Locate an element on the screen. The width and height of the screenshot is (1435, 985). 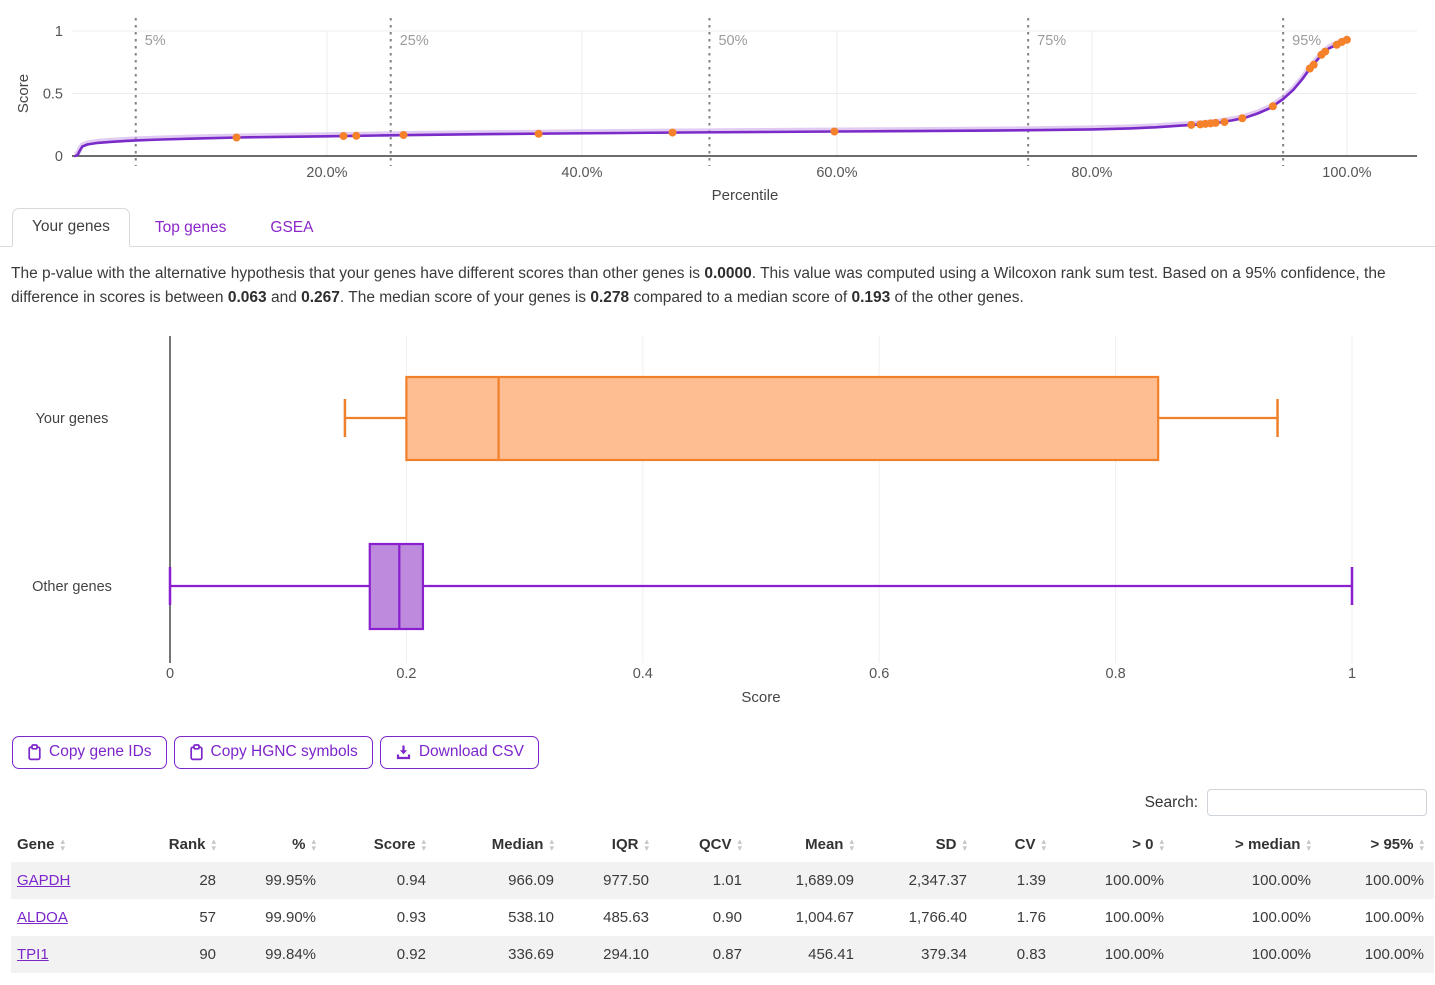
table-cell: 977.50 is located at coordinates (626, 880).